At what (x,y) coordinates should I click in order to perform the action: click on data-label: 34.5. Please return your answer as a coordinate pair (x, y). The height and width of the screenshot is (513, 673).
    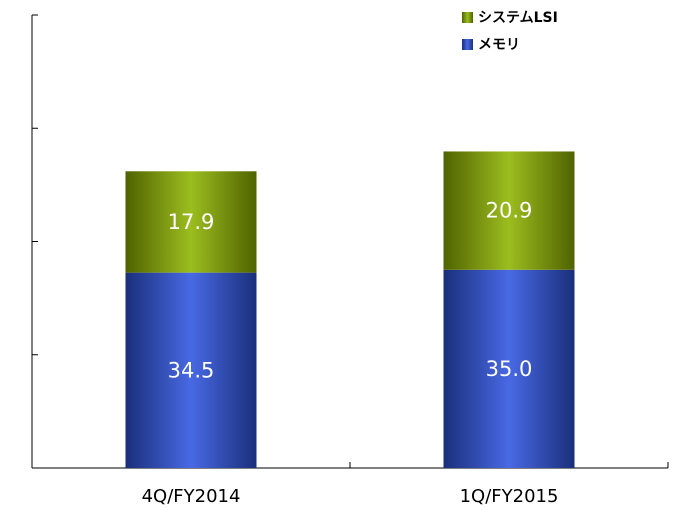
    Looking at the image, I should click on (191, 370).